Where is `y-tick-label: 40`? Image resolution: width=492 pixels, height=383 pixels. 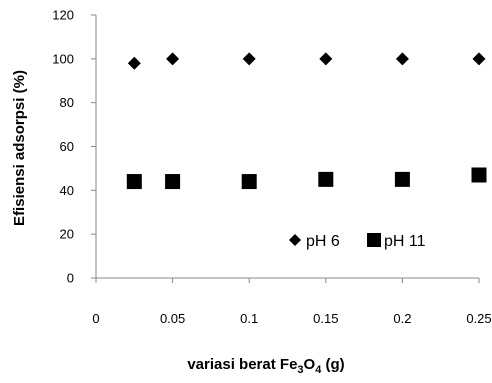
y-tick-label: 40 is located at coordinates (67, 190).